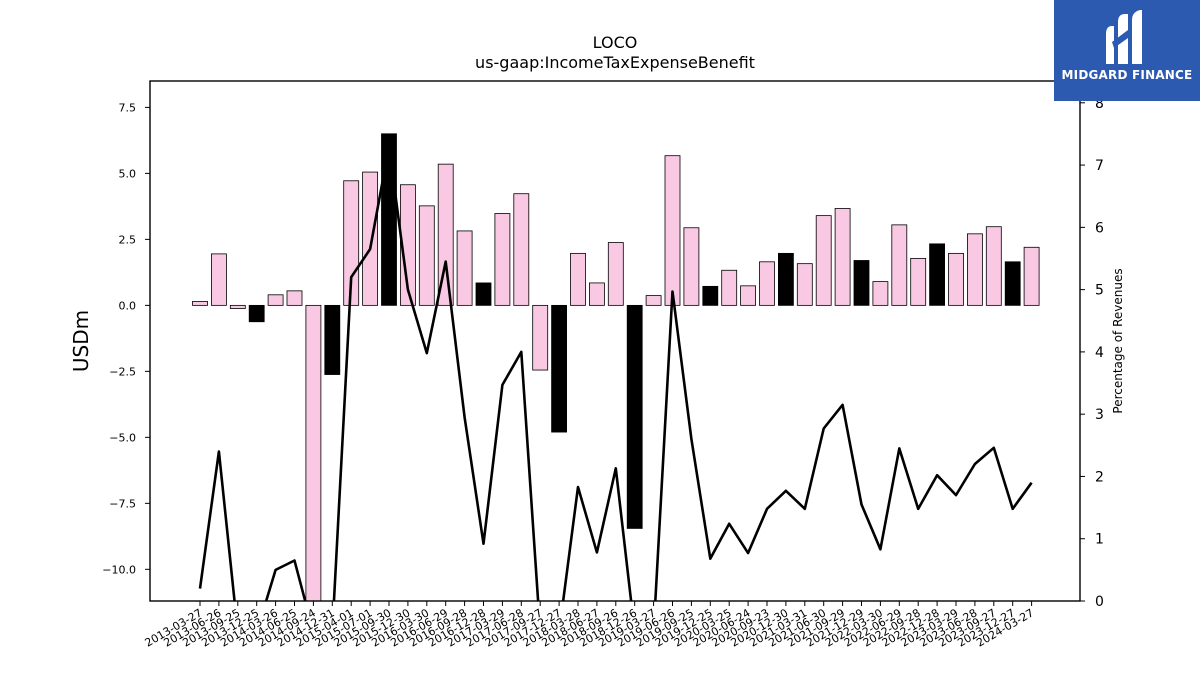 This screenshot has width=1200, height=675. Describe the element at coordinates (128, 305) in the screenshot. I see `y-tick-label: 0.0` at that location.